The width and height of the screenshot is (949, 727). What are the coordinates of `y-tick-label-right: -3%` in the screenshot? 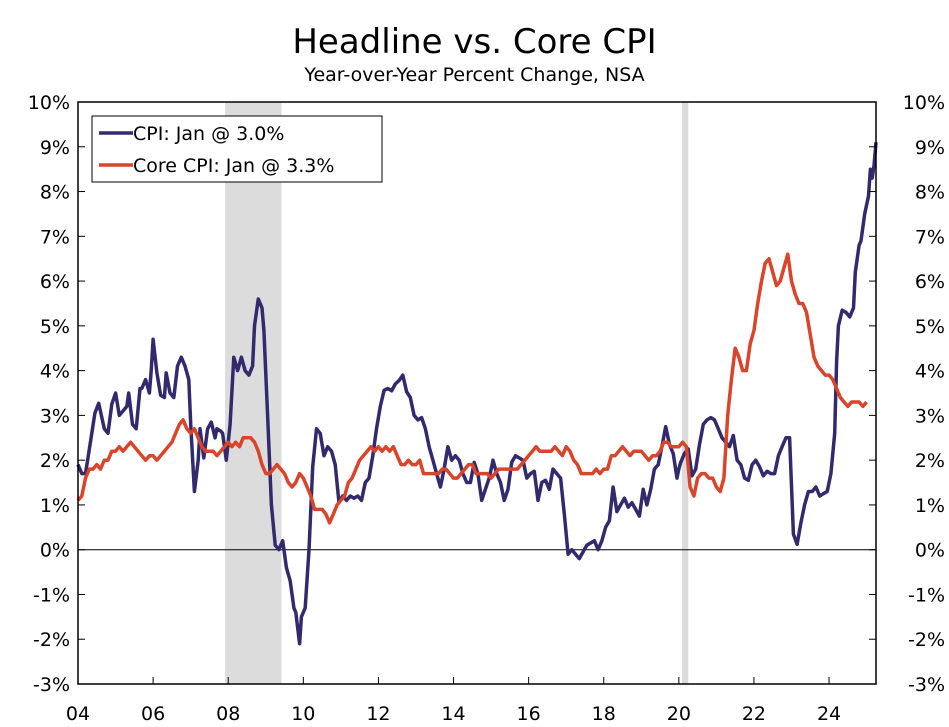 It's located at (926, 685).